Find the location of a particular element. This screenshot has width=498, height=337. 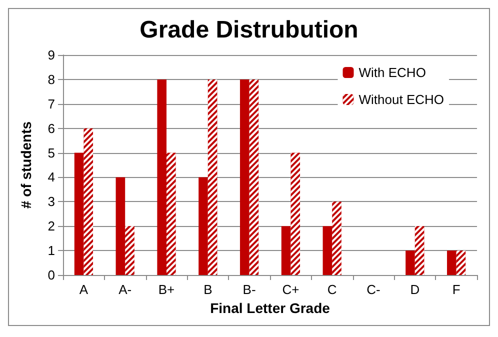

y-tick-label: 6 is located at coordinates (51, 128).